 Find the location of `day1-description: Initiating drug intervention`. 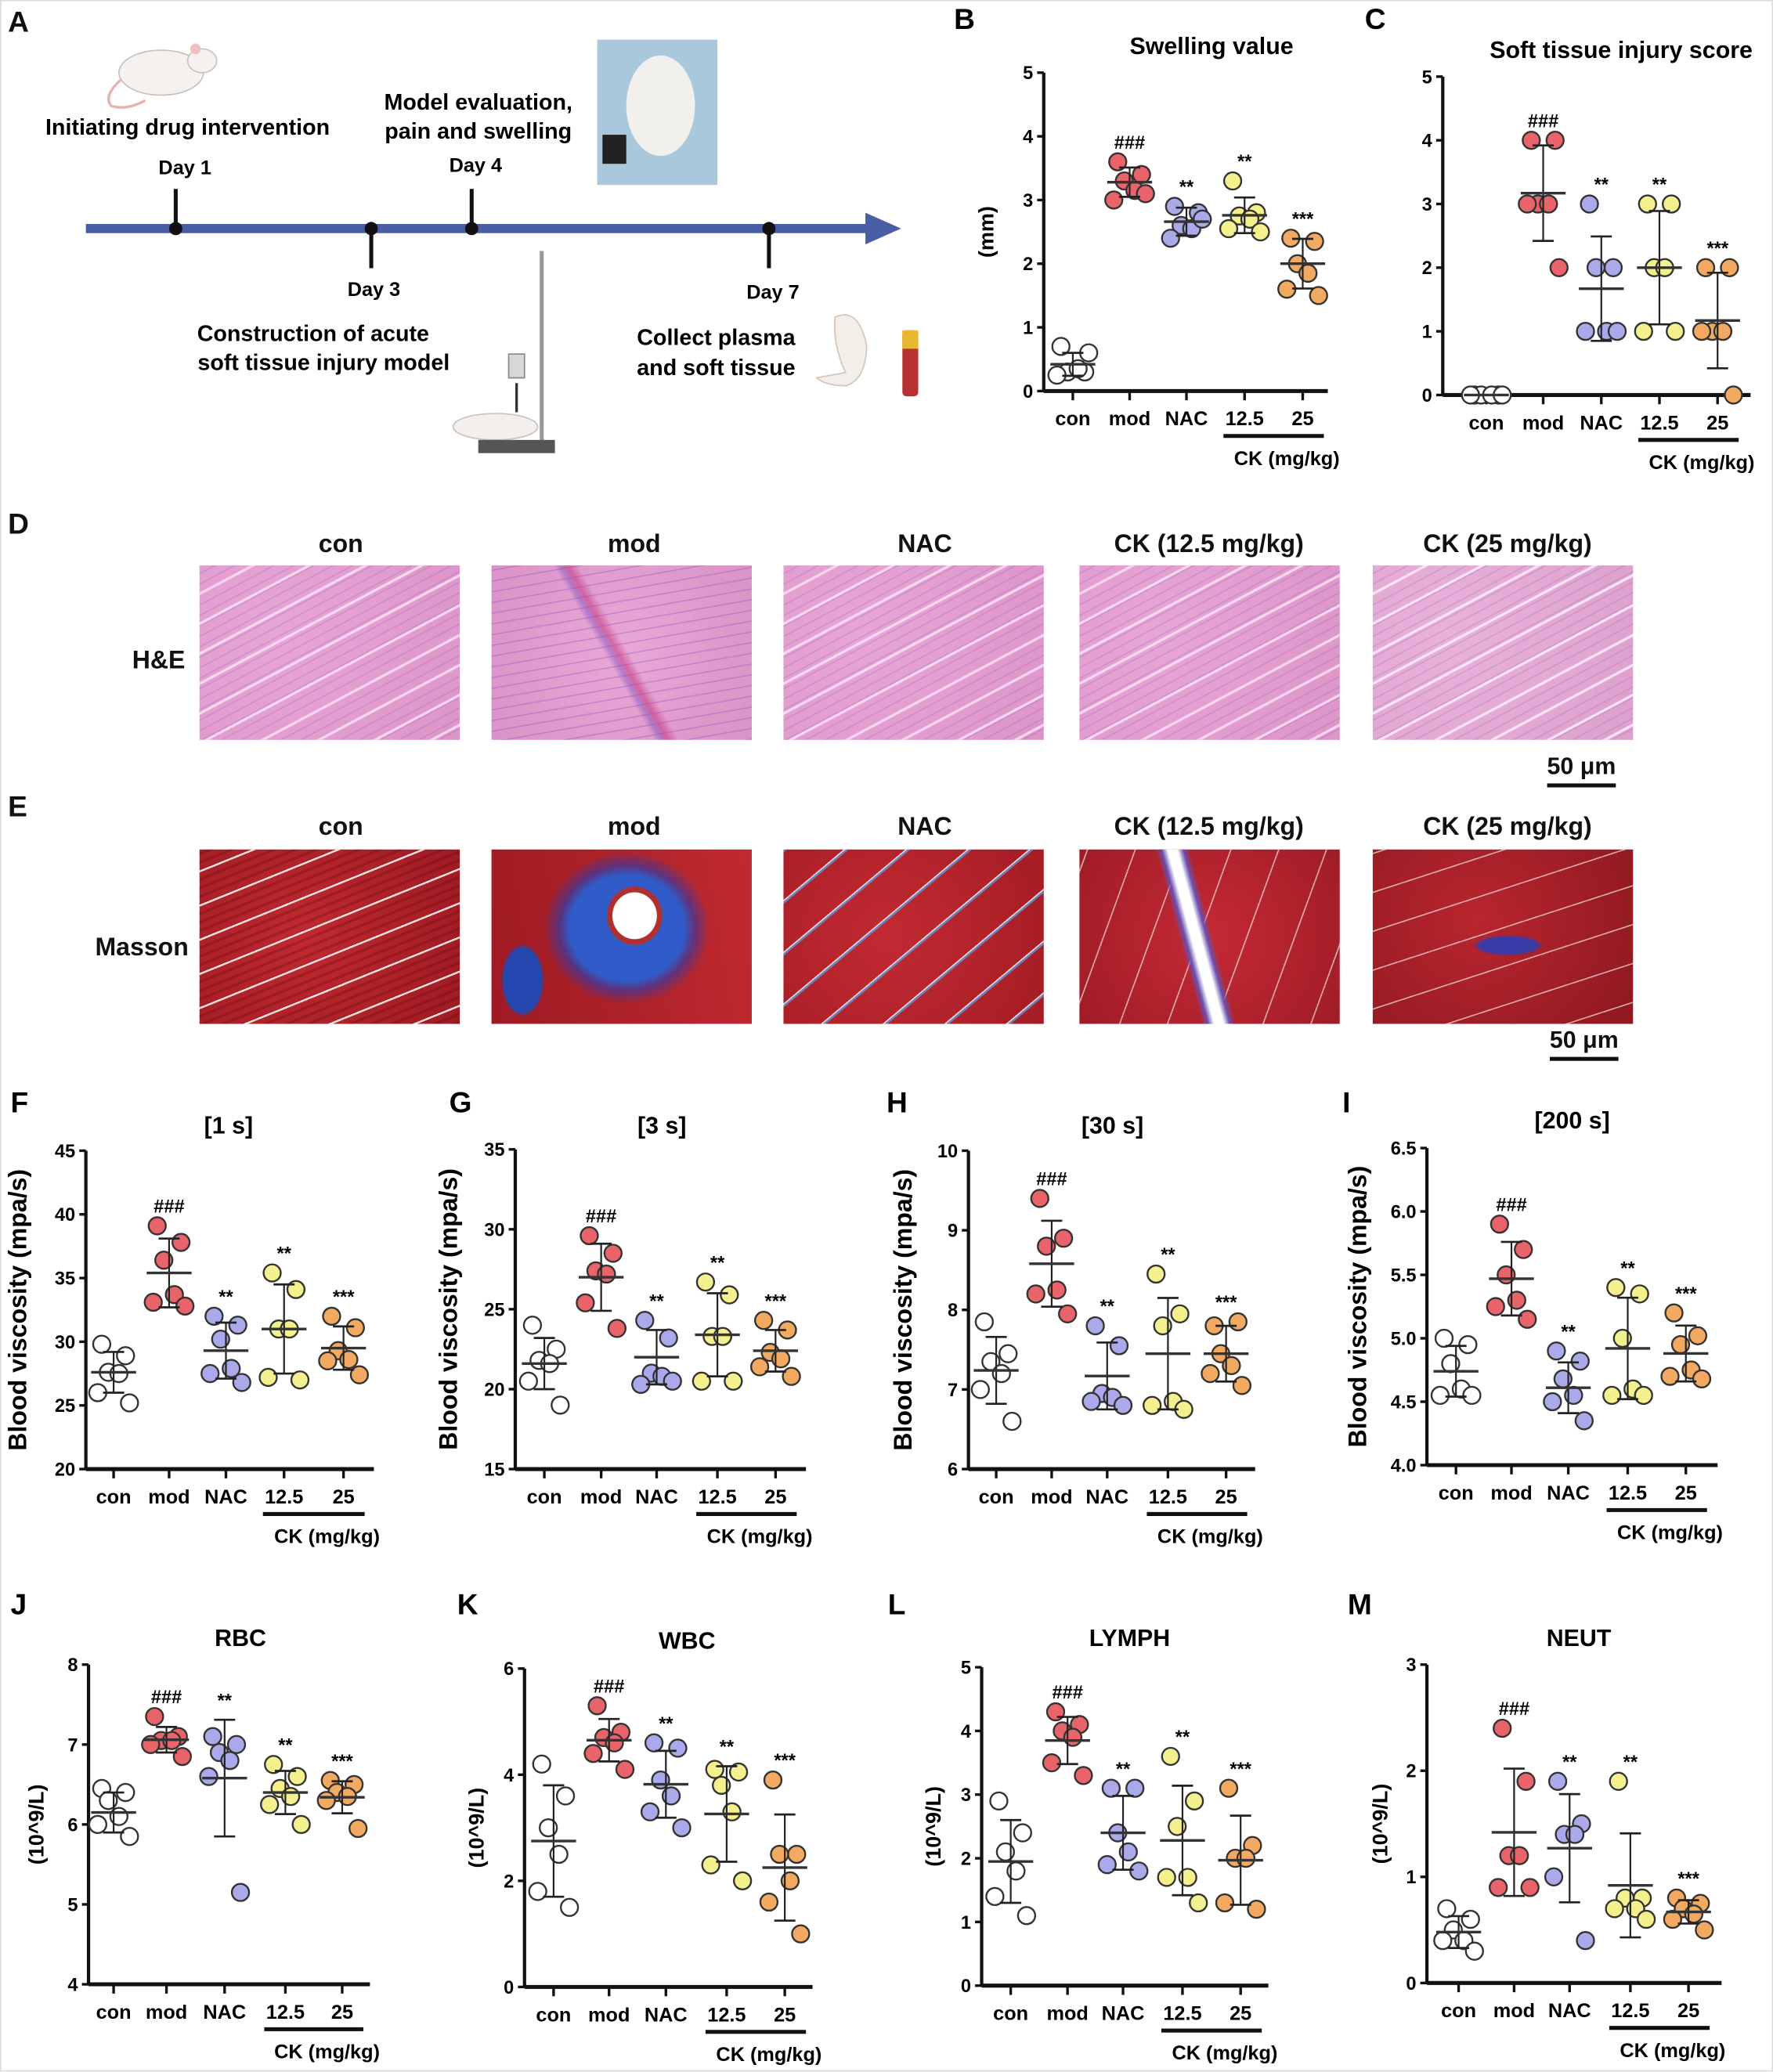

day1-description: Initiating drug intervention is located at coordinates (188, 127).